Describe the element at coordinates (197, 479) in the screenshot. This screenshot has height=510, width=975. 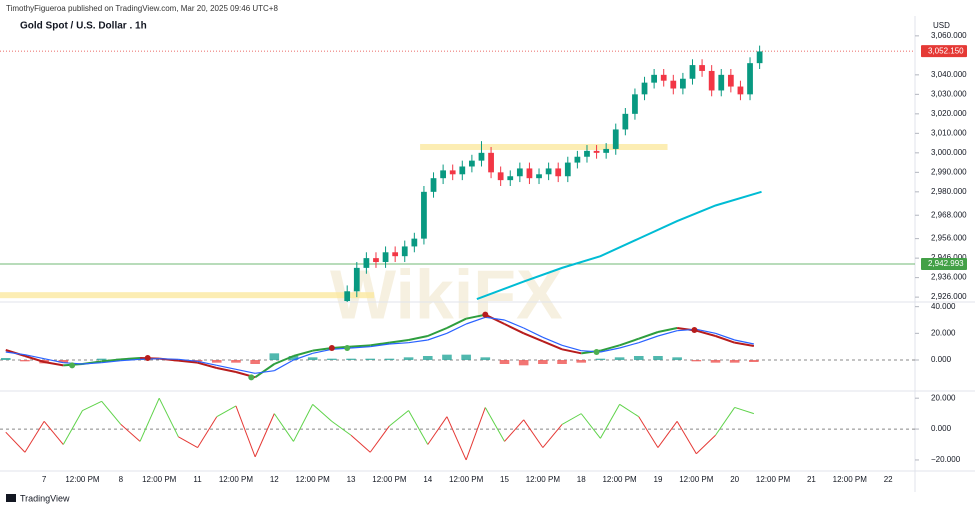
I see `x-tick-label: 11` at that location.